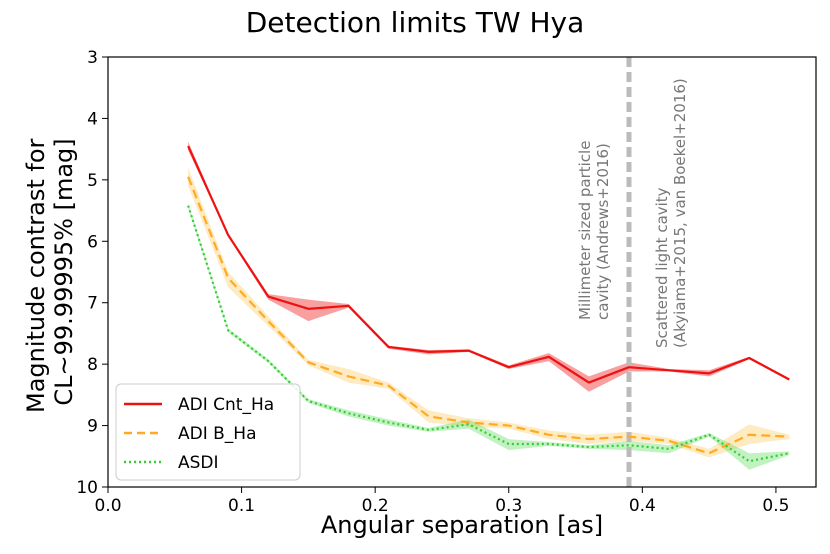 The height and width of the screenshot is (554, 830). I want to click on x-tick-label: 0.3, so click(508, 506).